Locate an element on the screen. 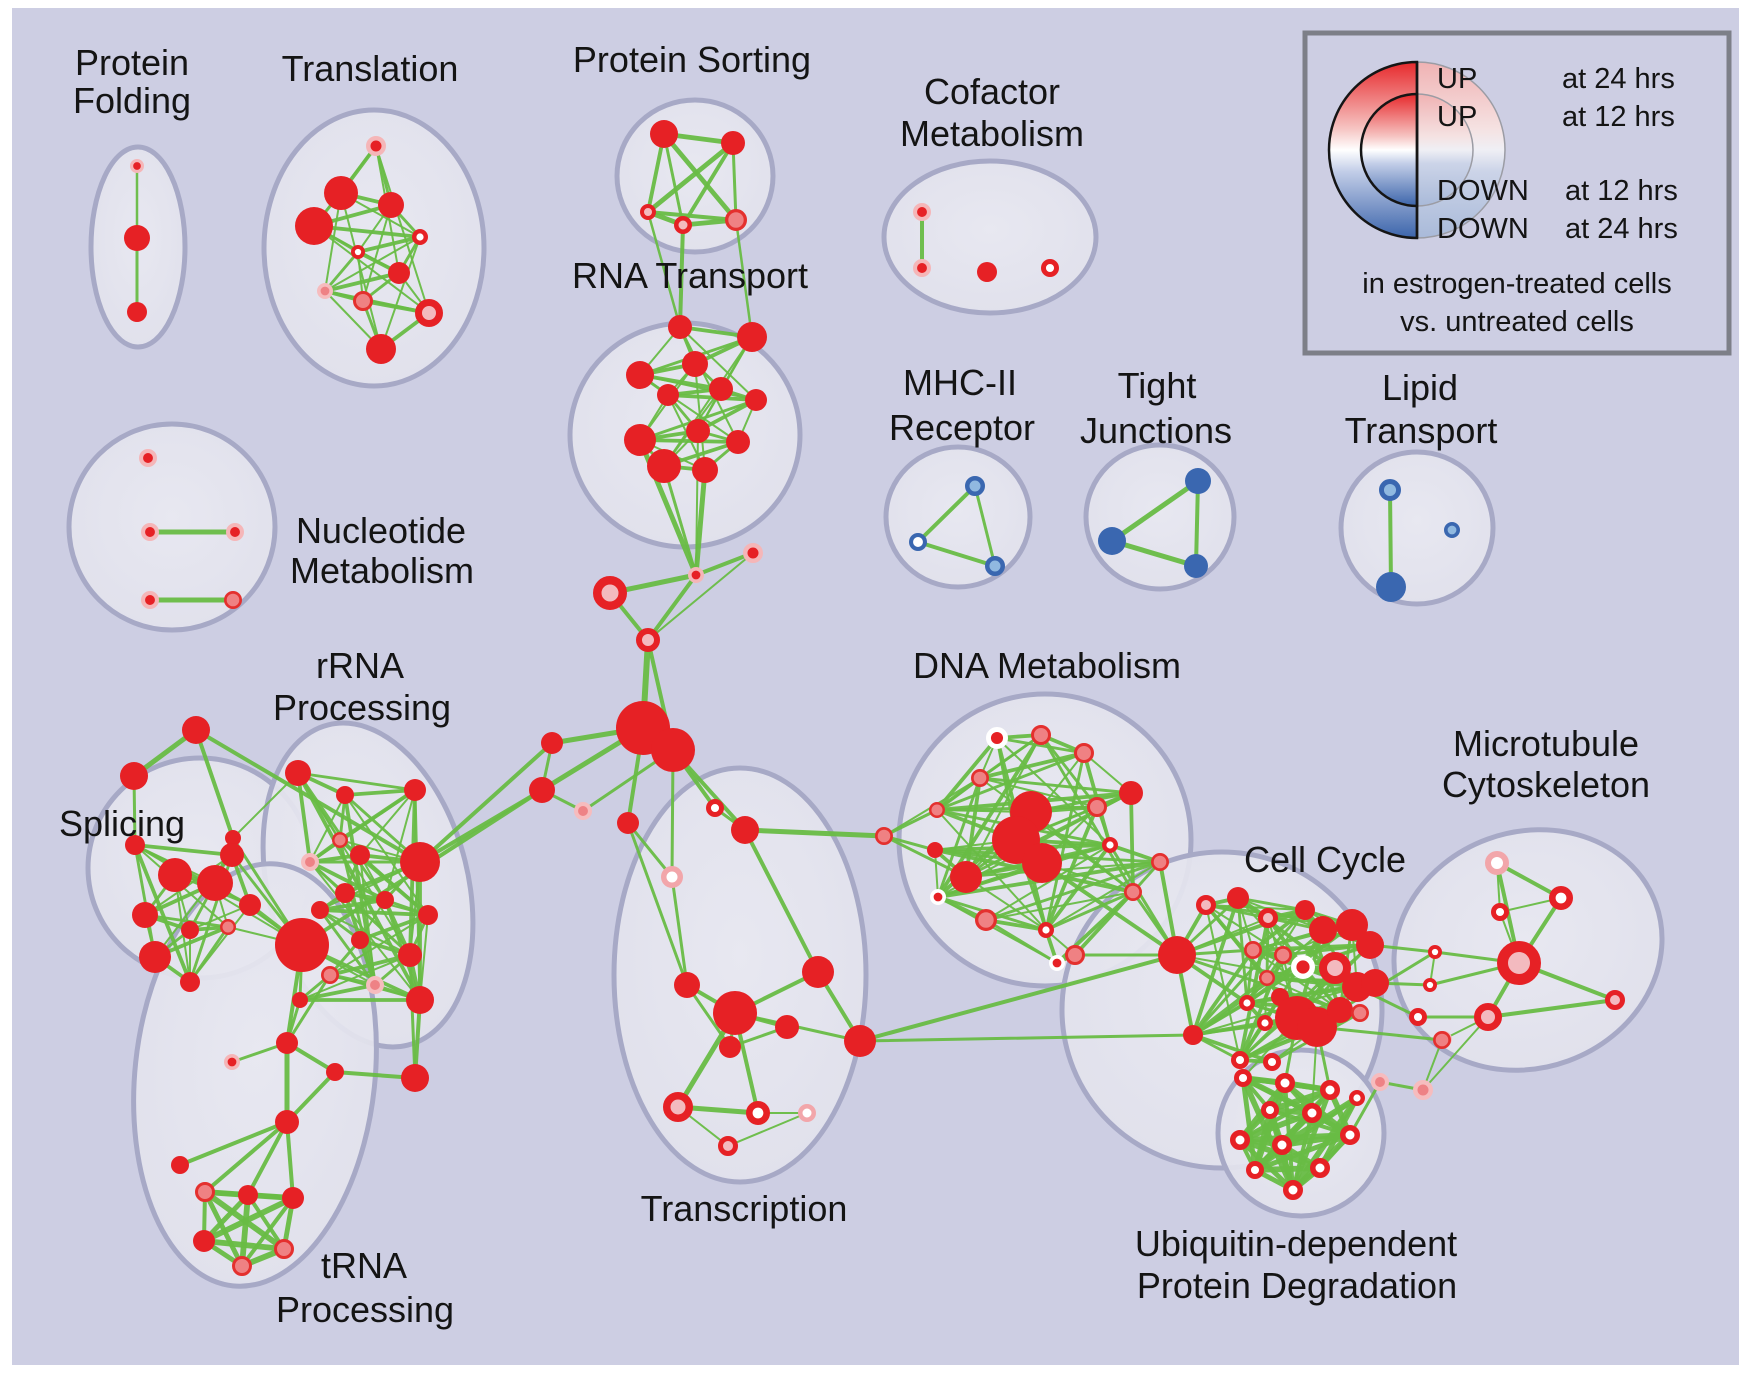 The image size is (1750, 1376). node-rt2 is located at coordinates (752, 337).